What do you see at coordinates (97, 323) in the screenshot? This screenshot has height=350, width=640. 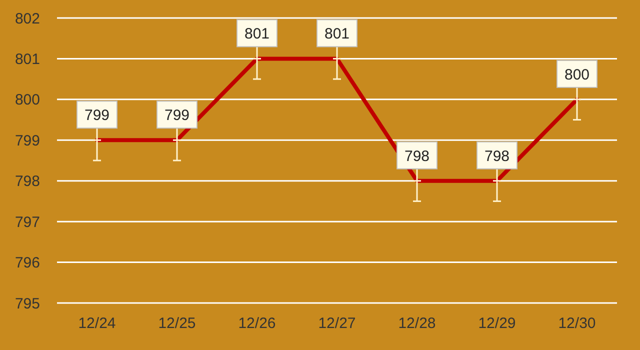 I see `x-tick-label: 12/24` at bounding box center [97, 323].